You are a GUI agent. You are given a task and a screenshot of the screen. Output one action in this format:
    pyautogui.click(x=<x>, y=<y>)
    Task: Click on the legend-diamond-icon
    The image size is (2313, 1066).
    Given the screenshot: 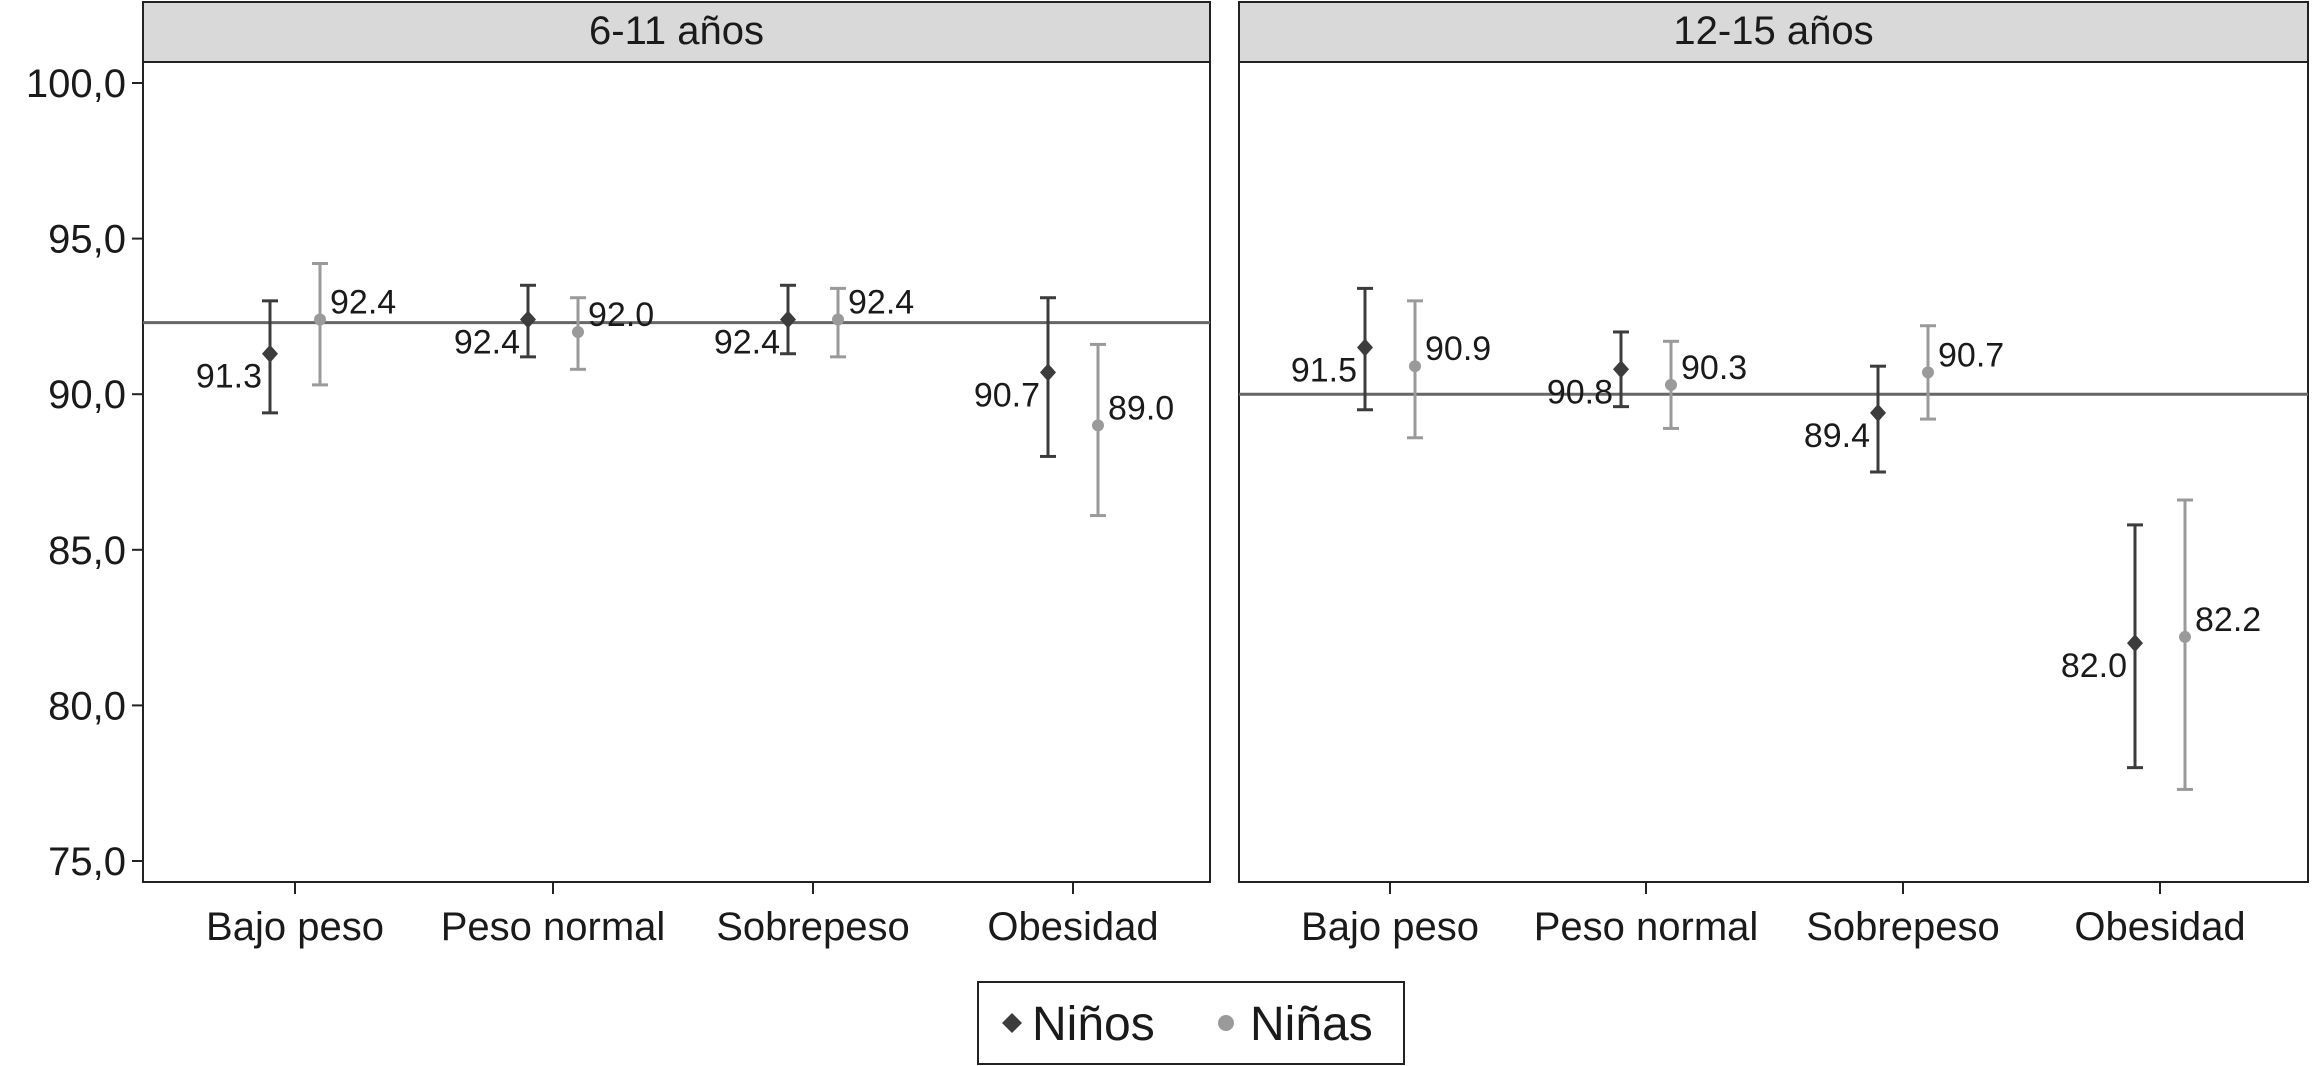 What is the action you would take?
    pyautogui.click(x=1012, y=1023)
    